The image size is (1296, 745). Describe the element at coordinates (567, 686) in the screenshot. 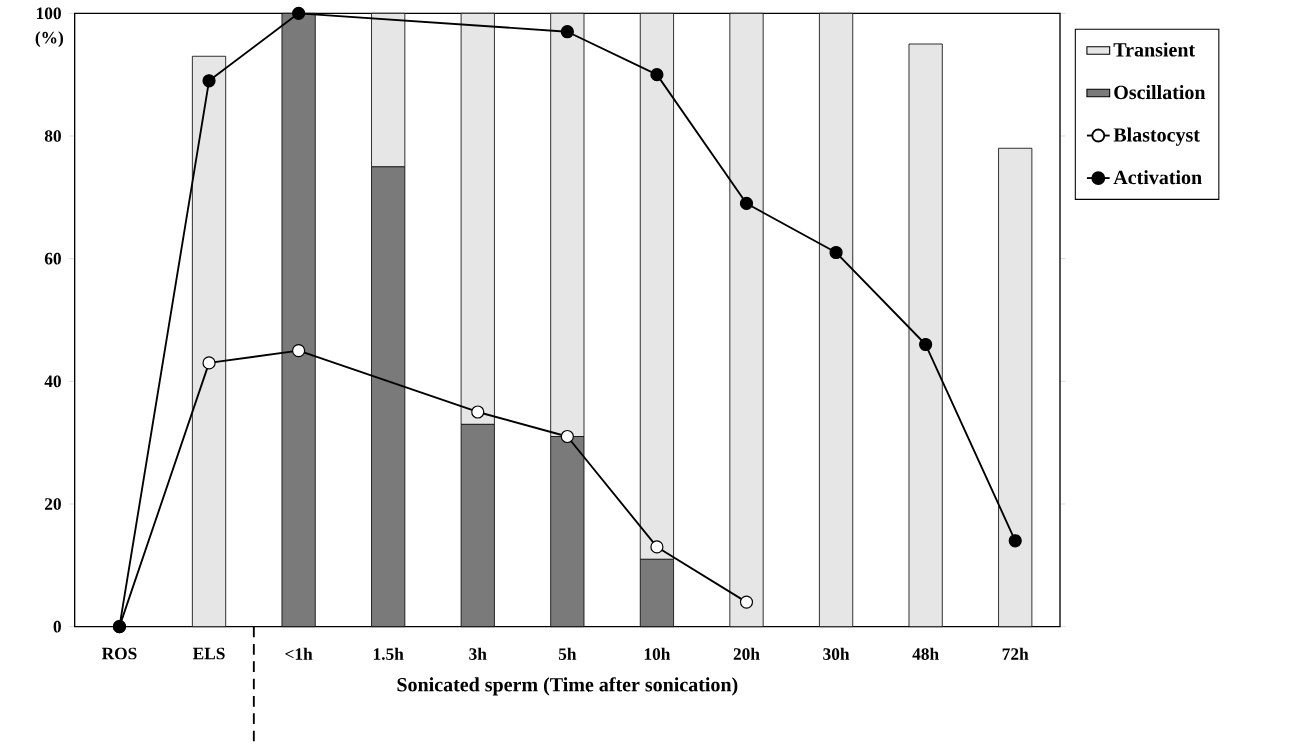

I see `x-axis-title: Sonicated sperm (Time after sonication)` at that location.